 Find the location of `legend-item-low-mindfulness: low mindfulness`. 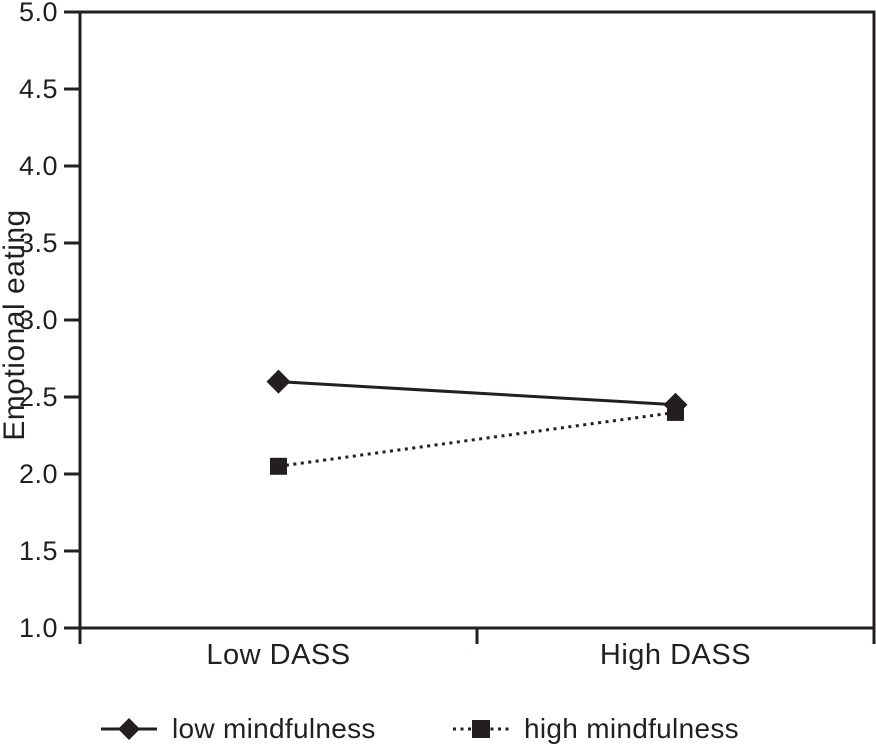

legend-item-low-mindfulness: low mindfulness is located at coordinates (238, 729).